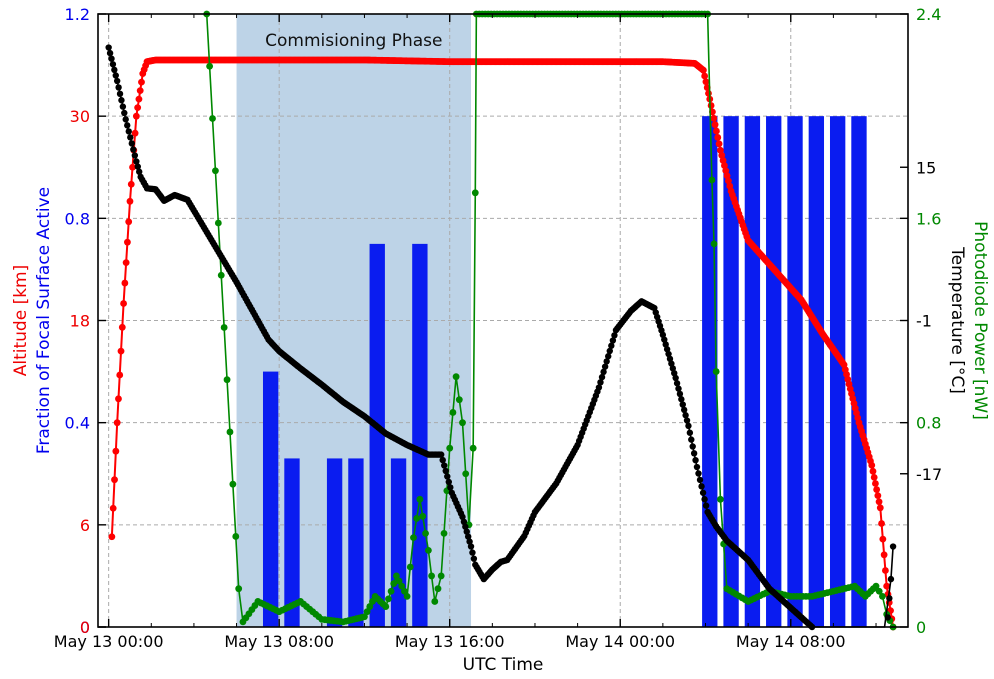 The width and height of the screenshot is (994, 679). I want to click on power-axis-label: Photodiode Power [nW], so click(980, 320).